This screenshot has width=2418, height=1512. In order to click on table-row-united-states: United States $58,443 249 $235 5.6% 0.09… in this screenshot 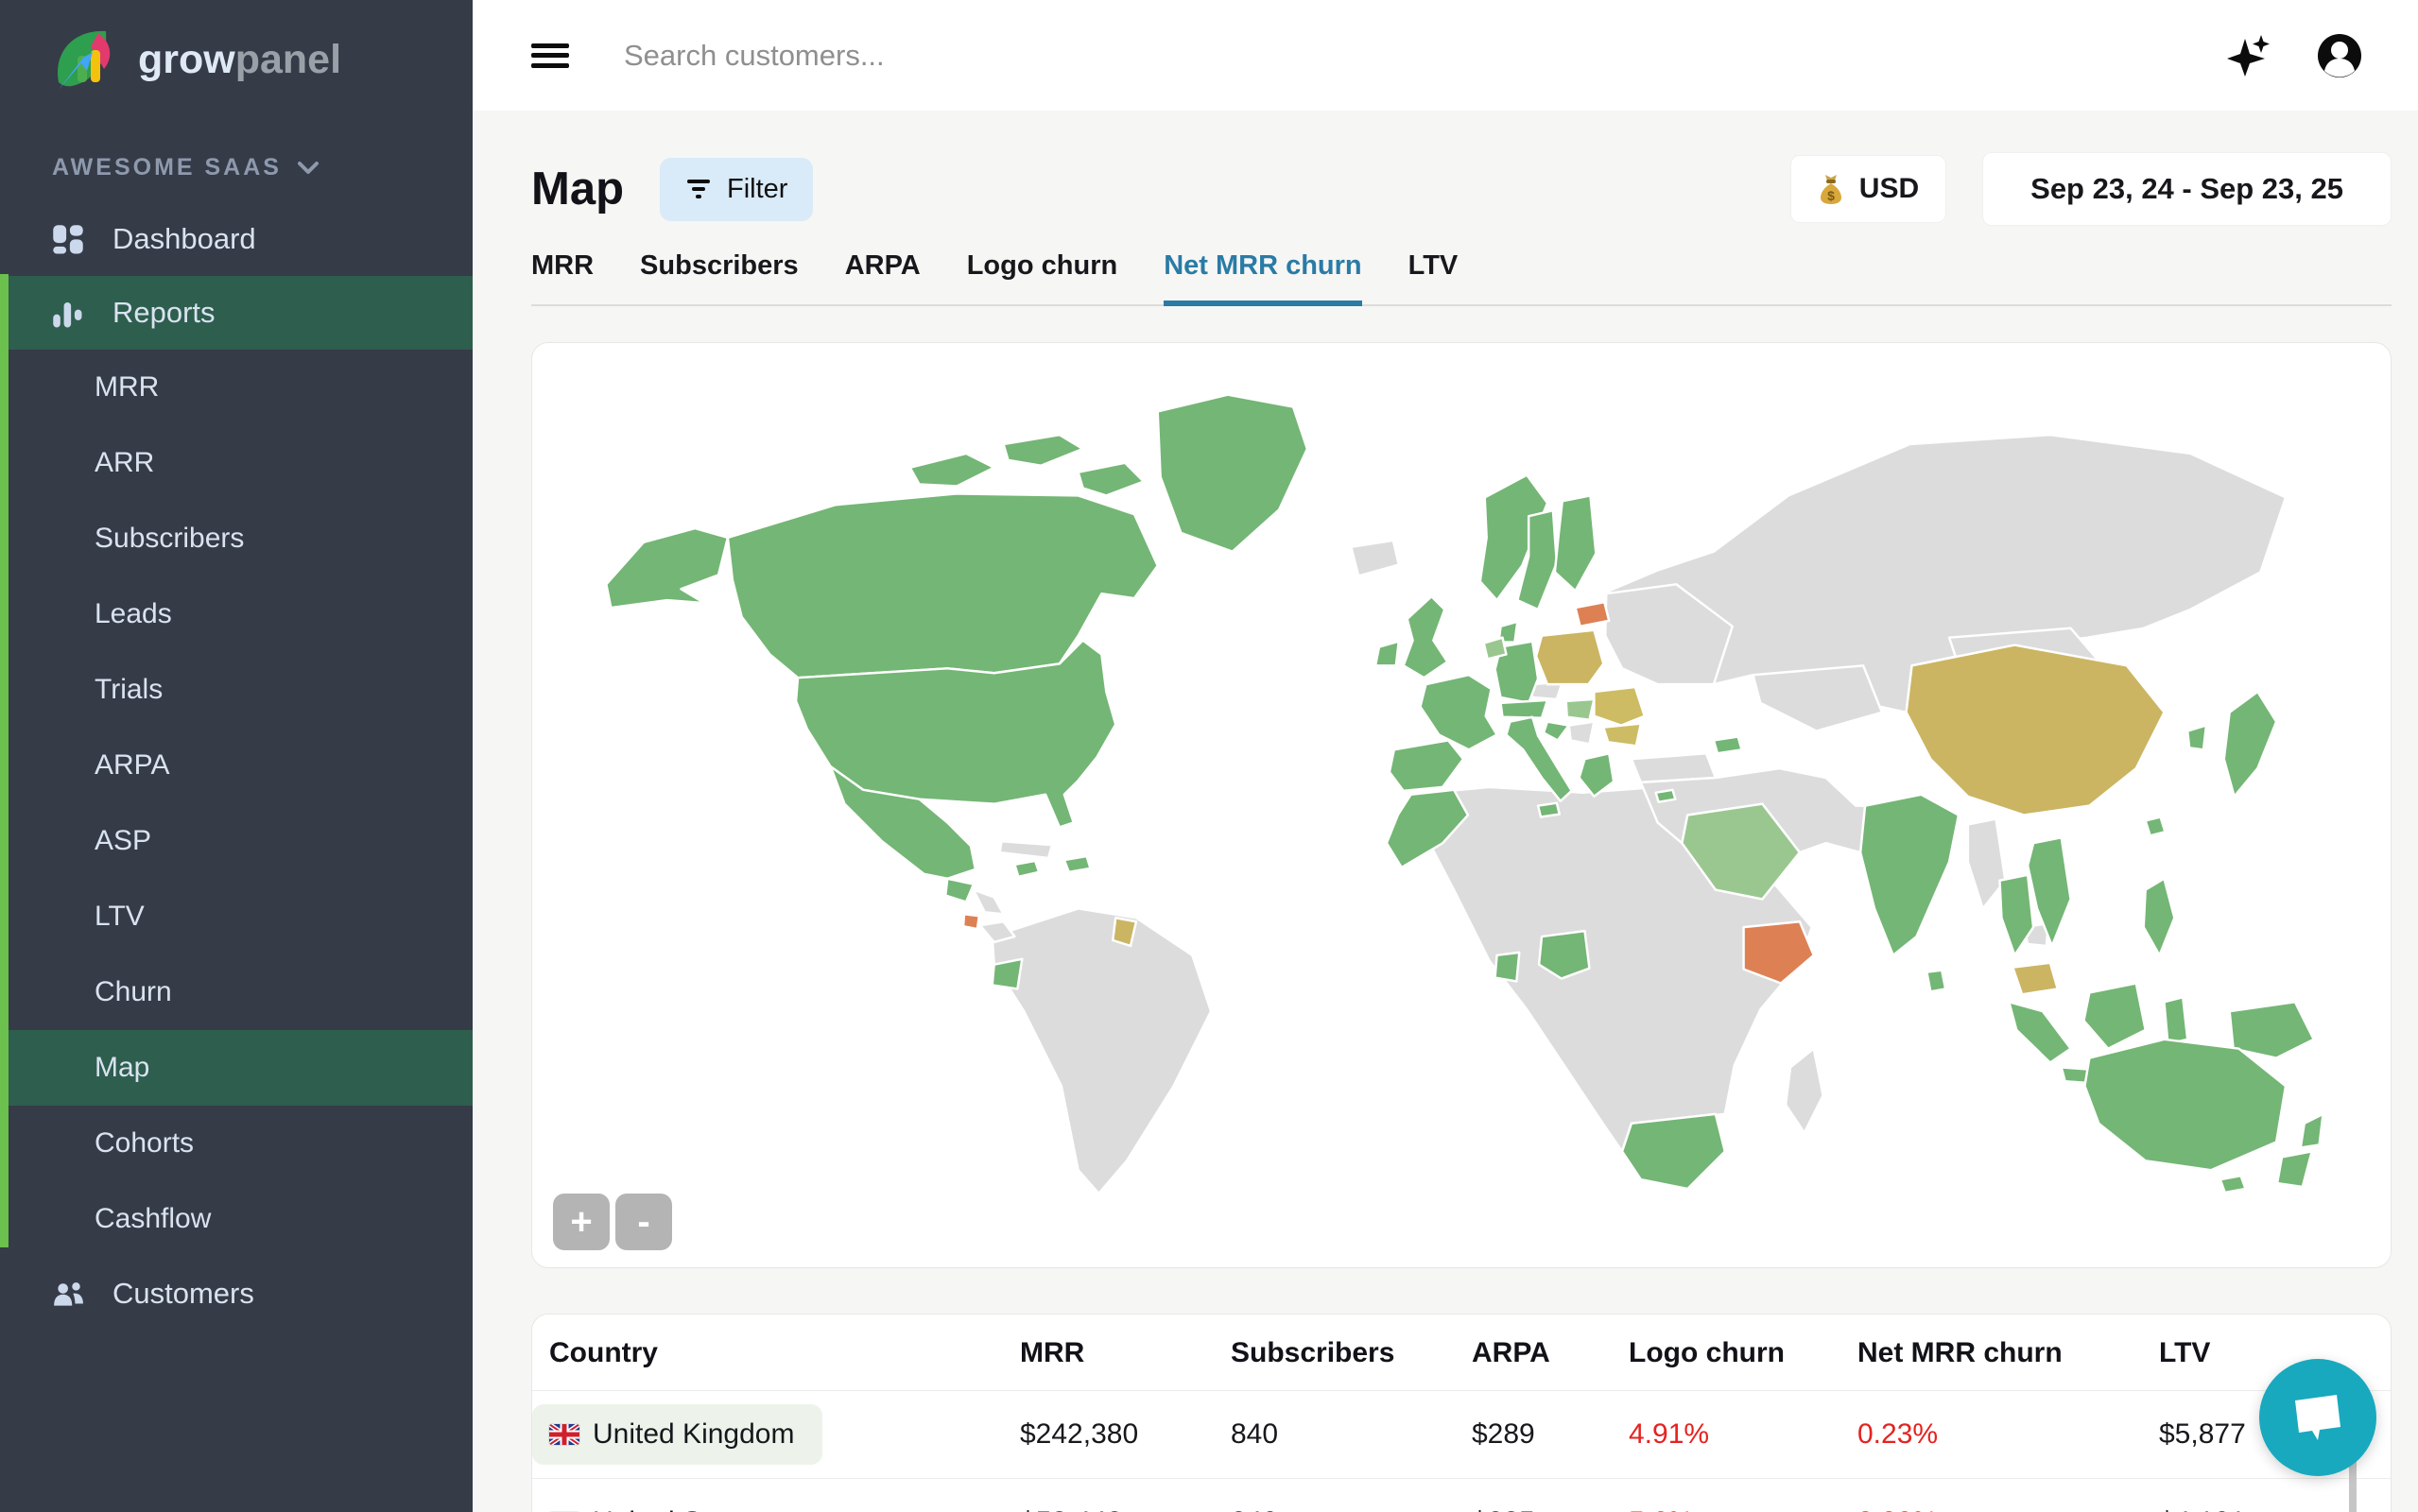, I will do `click(1462, 1495)`.